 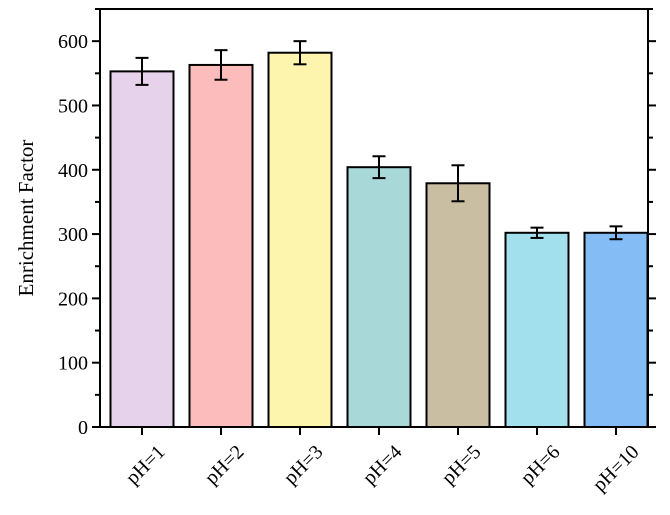 I want to click on x-tick-label-pH=10: pH=10, so click(x=616, y=468).